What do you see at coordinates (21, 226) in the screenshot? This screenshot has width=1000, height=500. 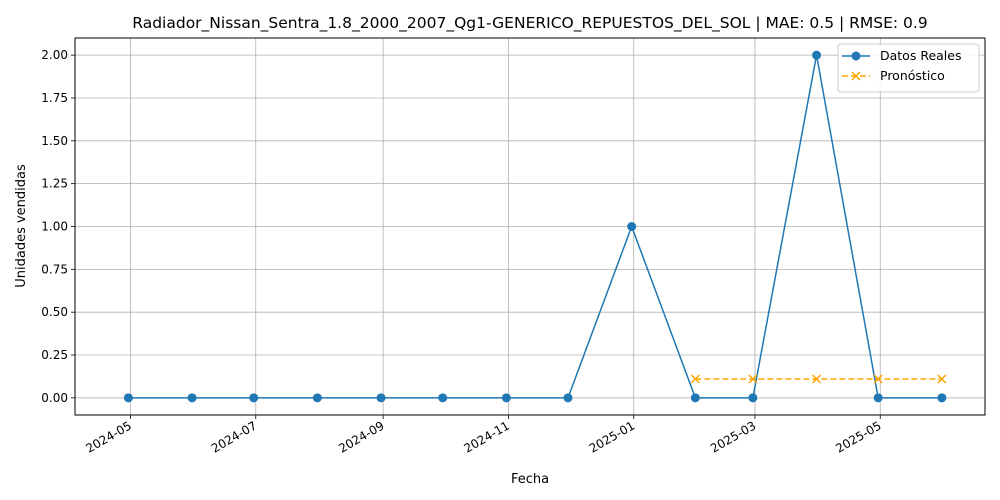 I see `y-axis-label: Unidades vendidas` at bounding box center [21, 226].